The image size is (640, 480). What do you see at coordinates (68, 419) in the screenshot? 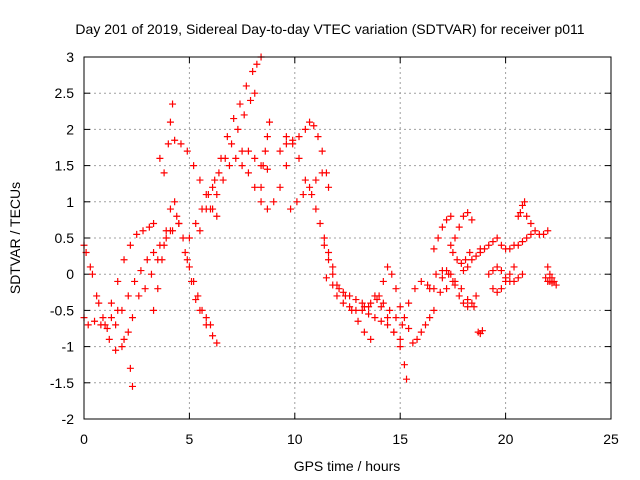
I see `y-tick-label: -2` at bounding box center [68, 419].